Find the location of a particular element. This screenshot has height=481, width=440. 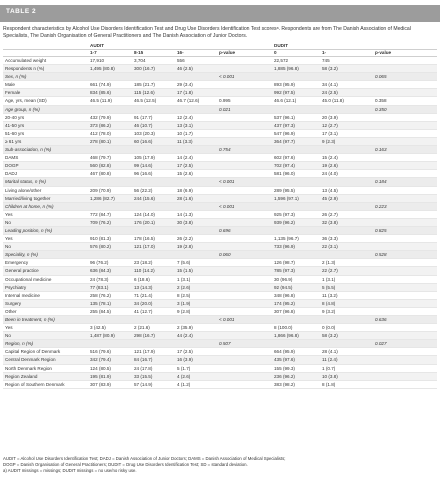

row-label: Region Zealand is located at coordinates (45, 376).